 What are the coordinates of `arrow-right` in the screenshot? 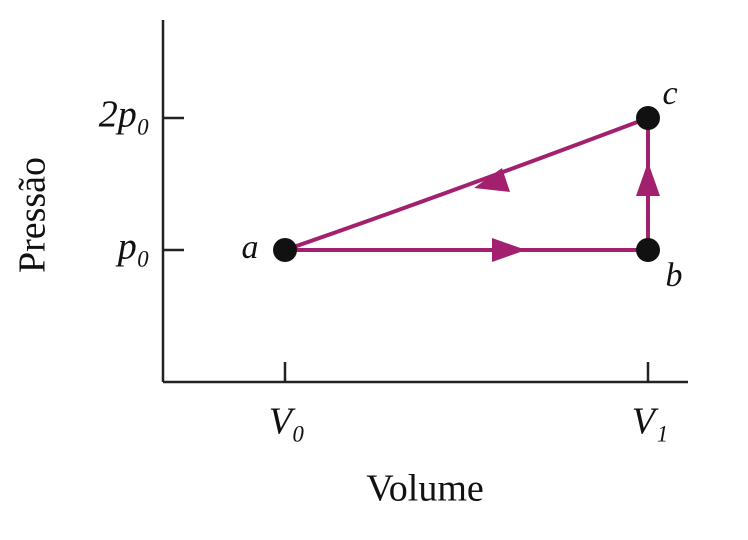 It's located at (509, 250).